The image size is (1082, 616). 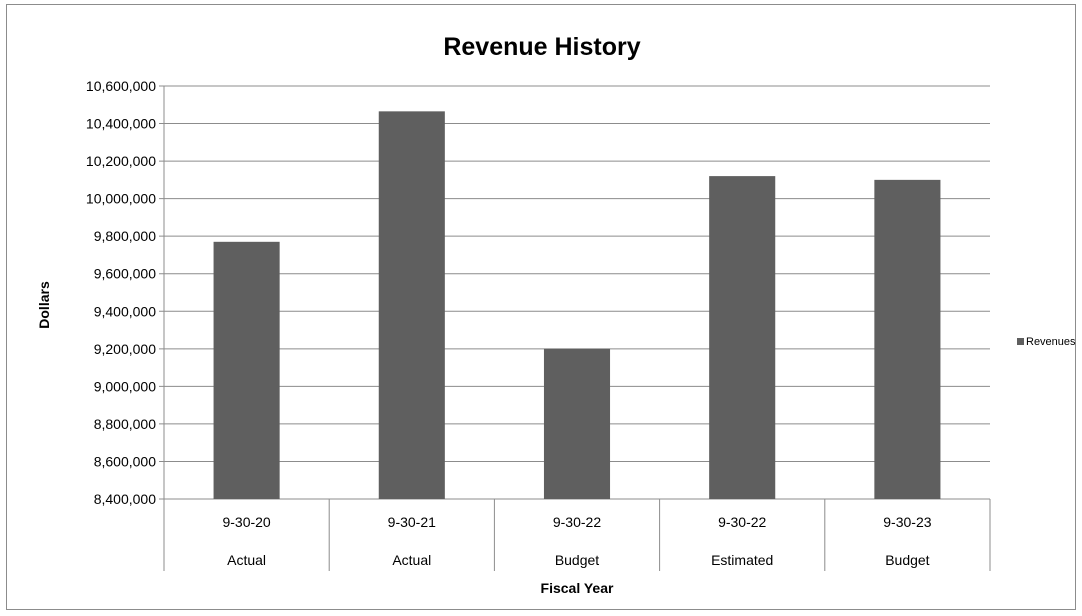 What do you see at coordinates (1020, 341) in the screenshot?
I see `legend-swatch` at bounding box center [1020, 341].